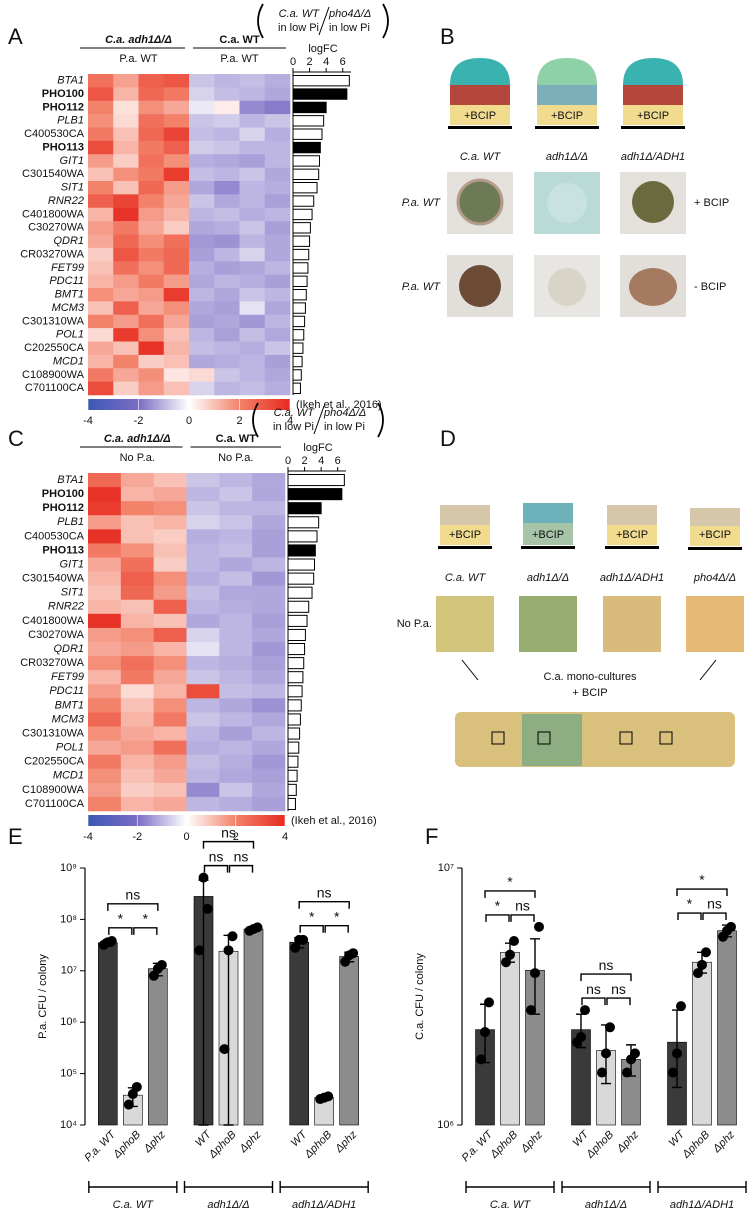 Image resolution: width=756 pixels, height=1212 pixels. What do you see at coordinates (298, 28) in the screenshot?
I see `ratio-numerator: in low Pi` at bounding box center [298, 28].